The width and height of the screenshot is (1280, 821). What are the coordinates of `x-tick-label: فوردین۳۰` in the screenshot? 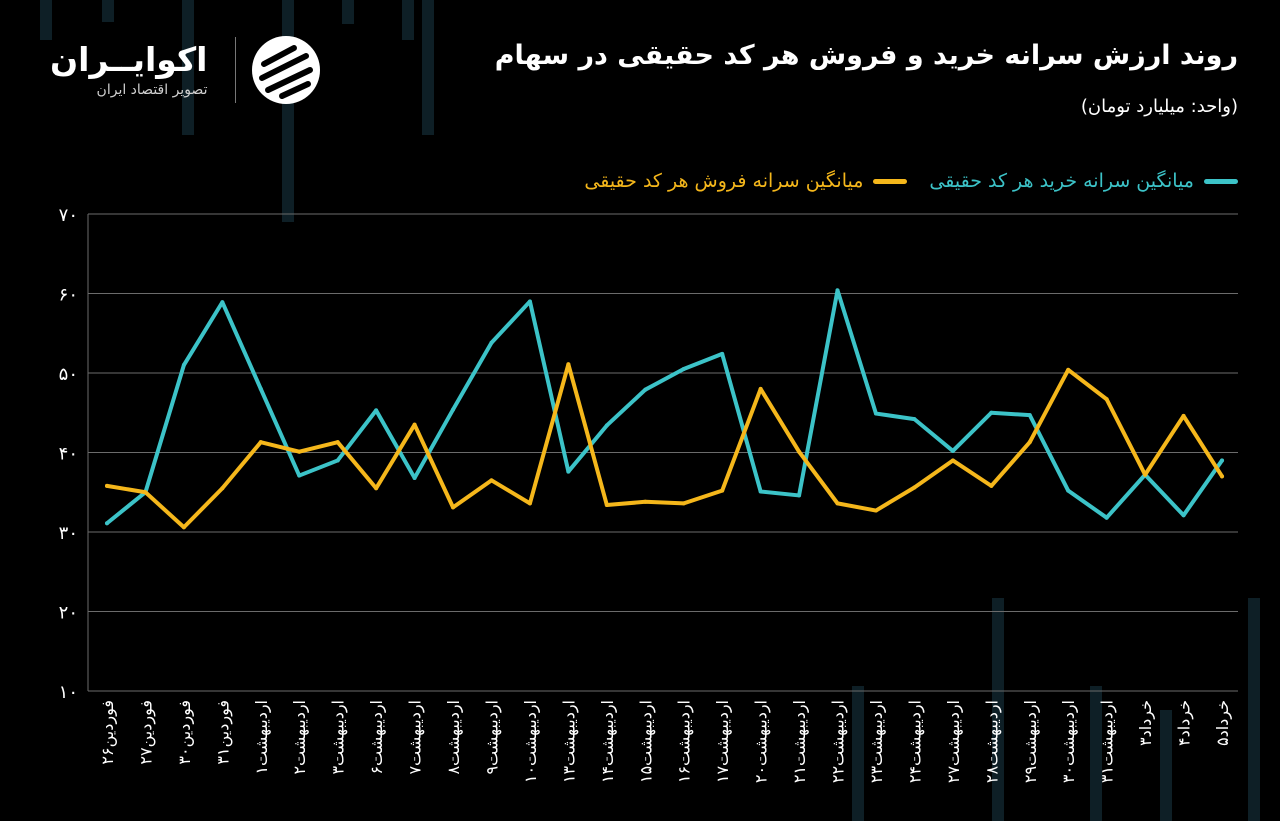 It's located at (185, 732).